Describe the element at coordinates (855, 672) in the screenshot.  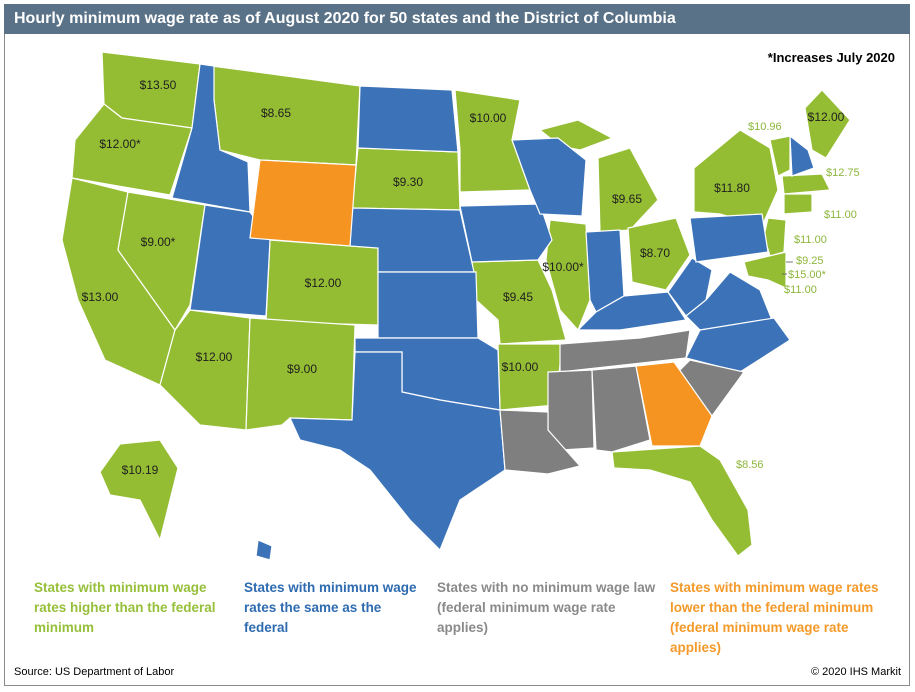
I see `copyright-text: © 2020 IHS Markit` at that location.